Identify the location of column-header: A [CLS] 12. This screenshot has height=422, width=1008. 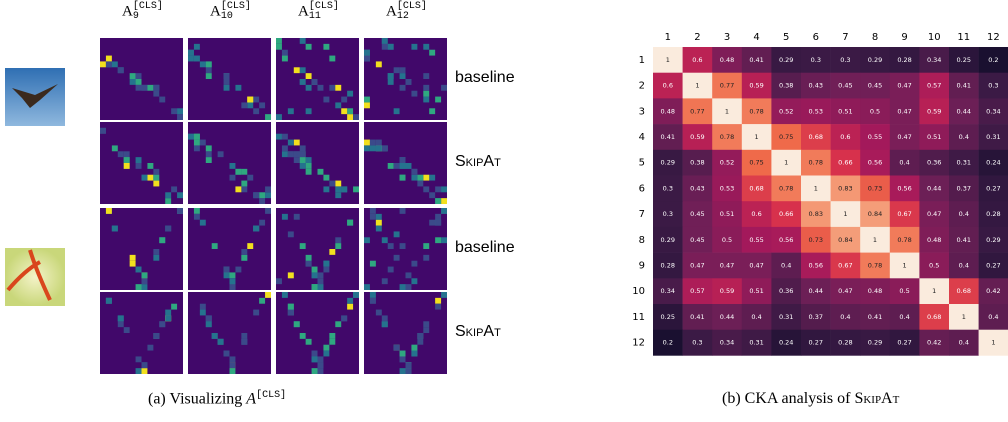
(406, 12).